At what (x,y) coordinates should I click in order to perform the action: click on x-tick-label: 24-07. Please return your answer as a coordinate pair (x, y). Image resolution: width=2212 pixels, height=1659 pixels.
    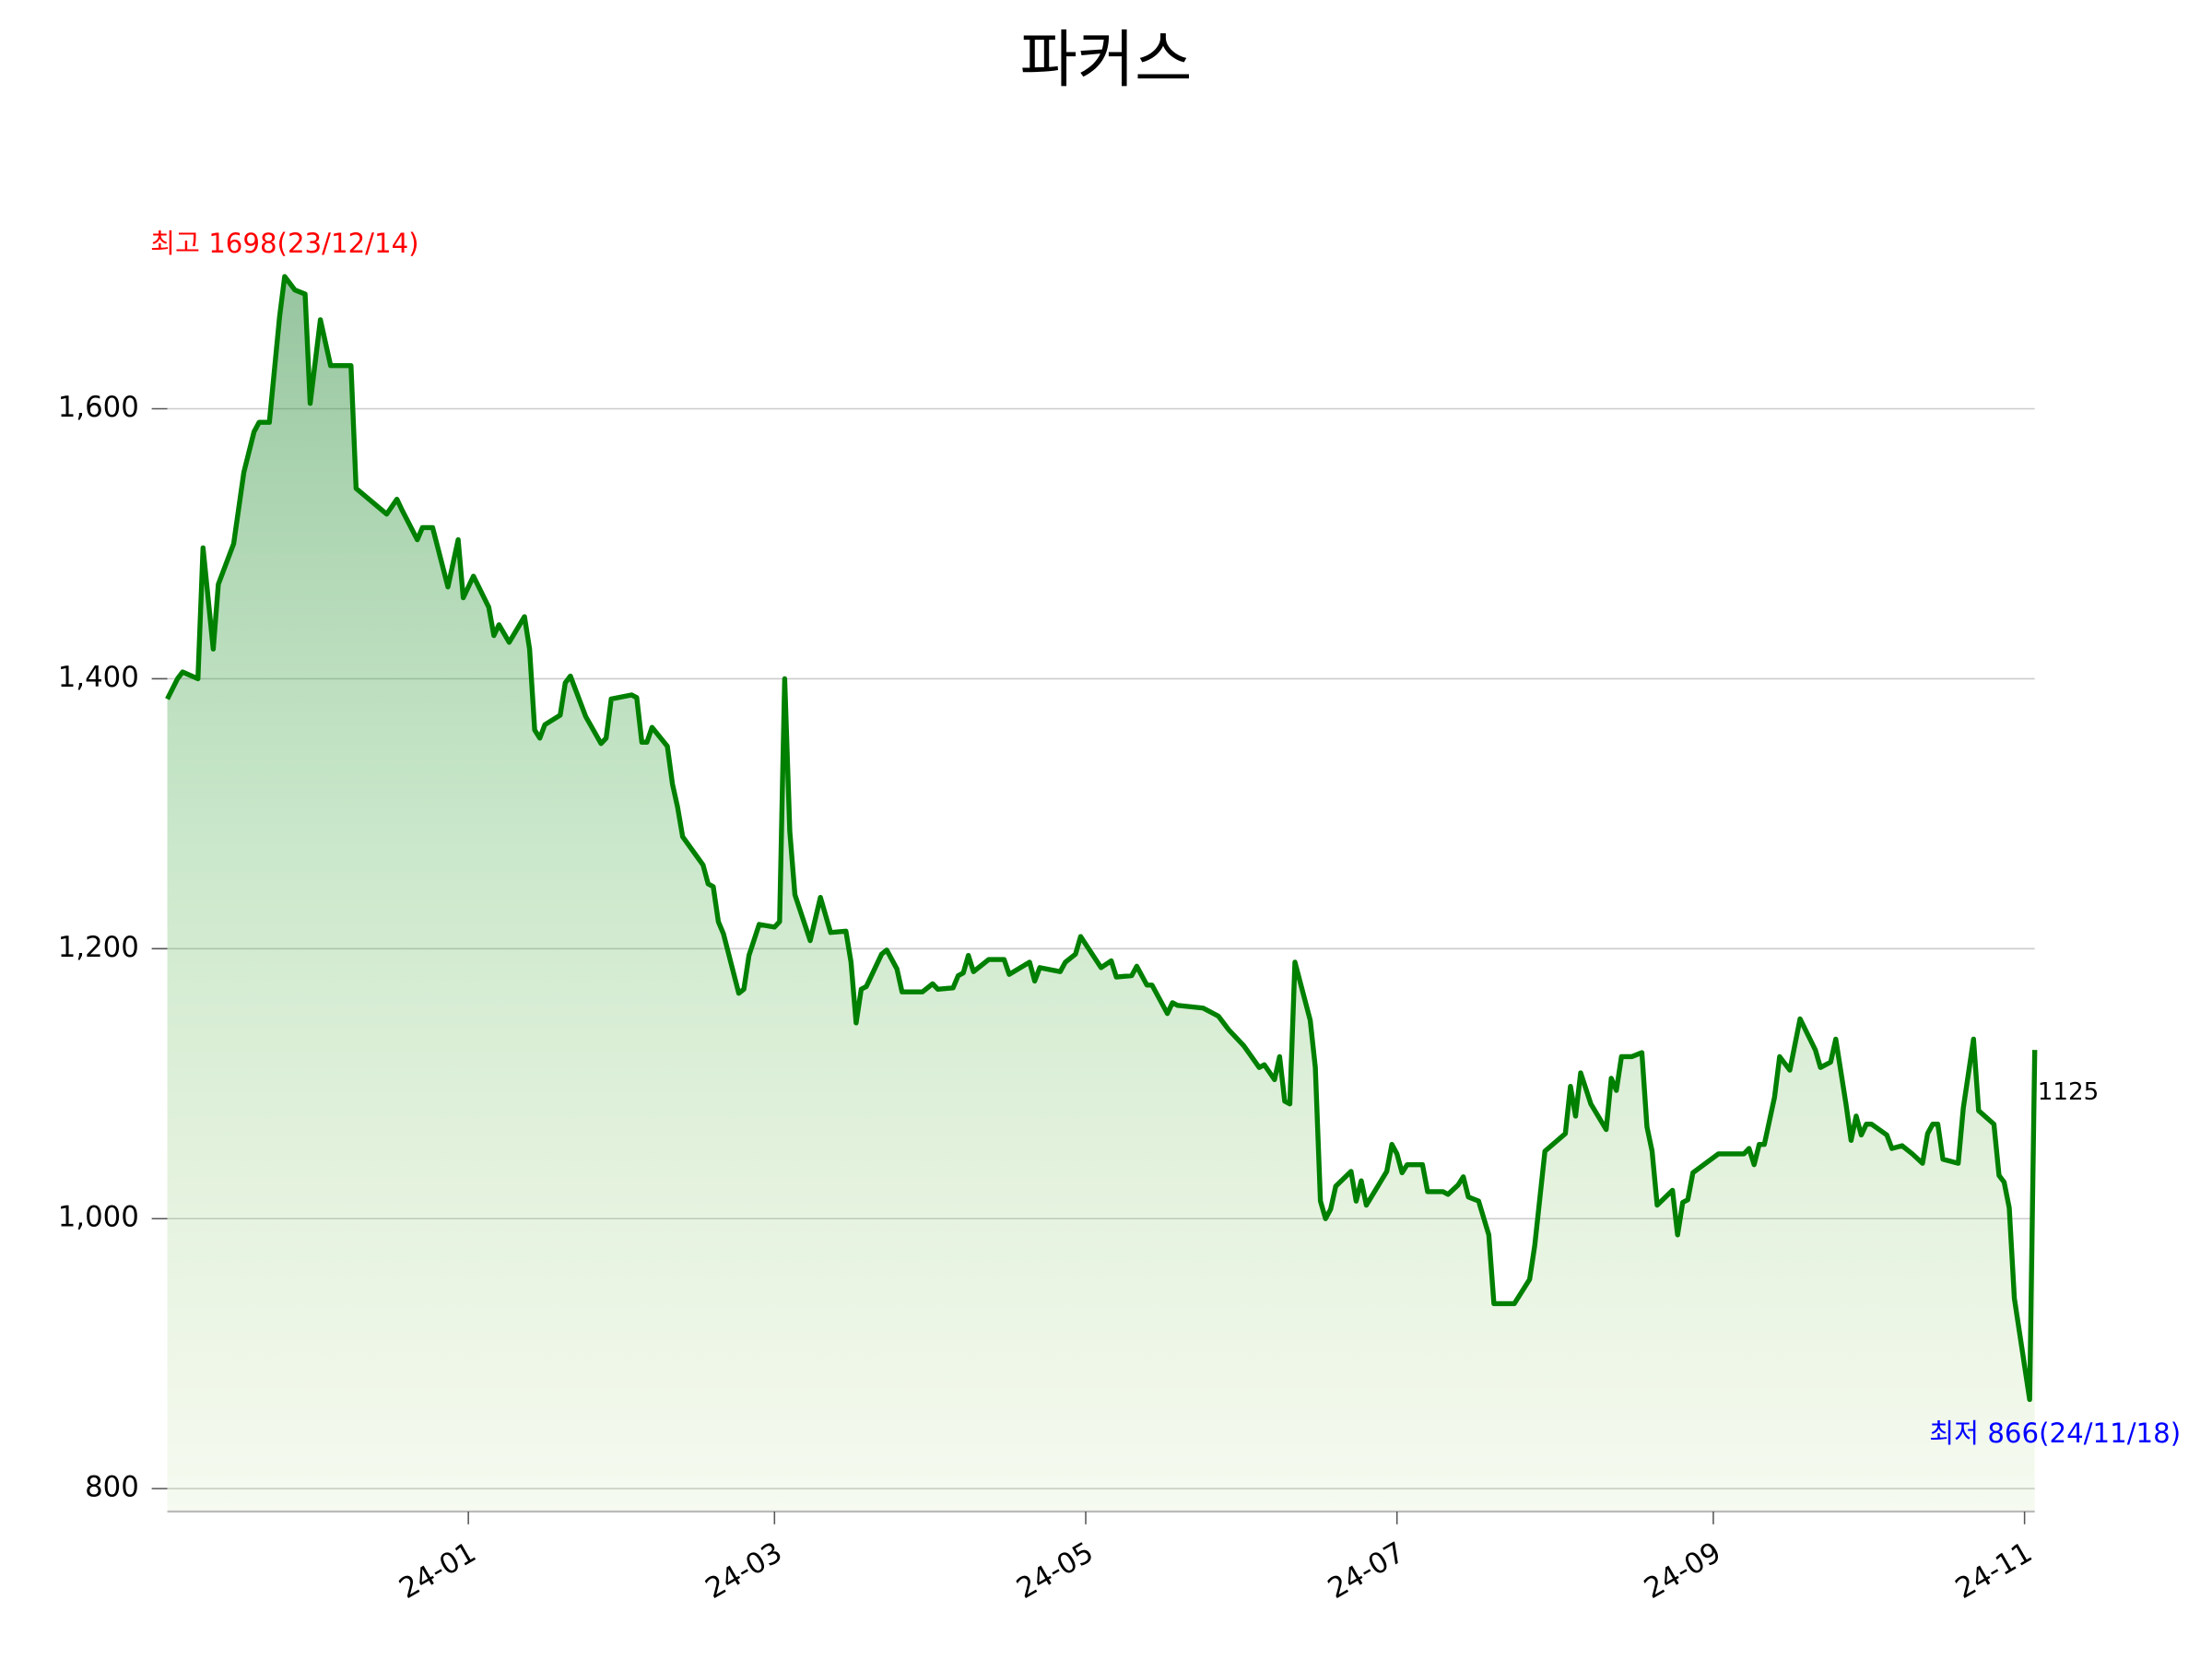
    Looking at the image, I should click on (1366, 1570).